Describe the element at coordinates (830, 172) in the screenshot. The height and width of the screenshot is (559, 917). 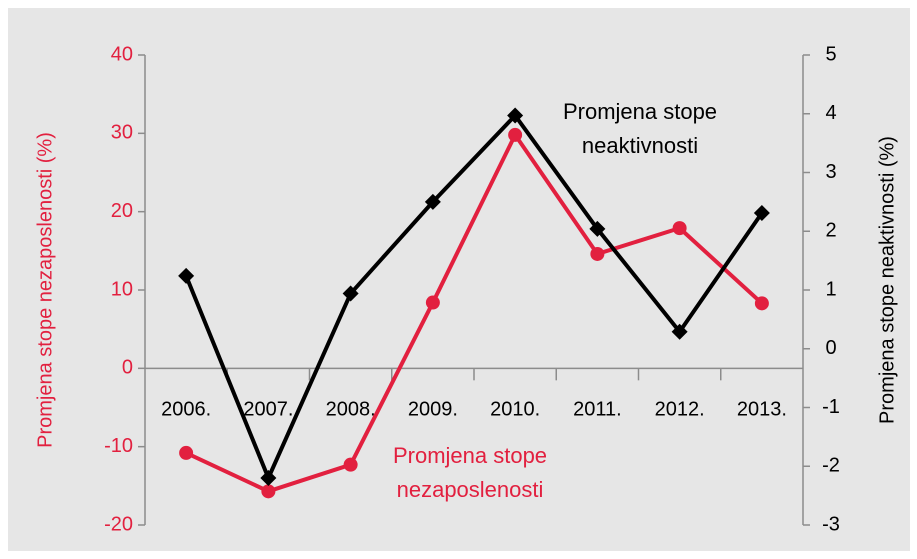
I see `y2-tick-label: 3` at that location.